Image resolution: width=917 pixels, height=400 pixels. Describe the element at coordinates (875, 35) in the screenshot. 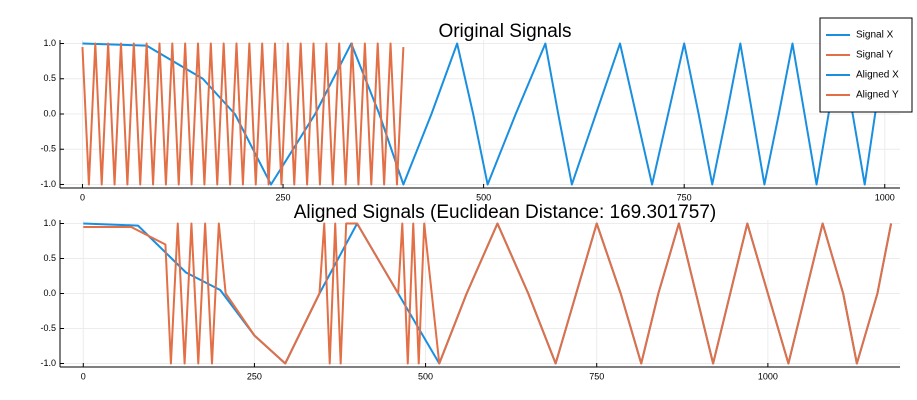

I see `legend-label: Signal X` at that location.